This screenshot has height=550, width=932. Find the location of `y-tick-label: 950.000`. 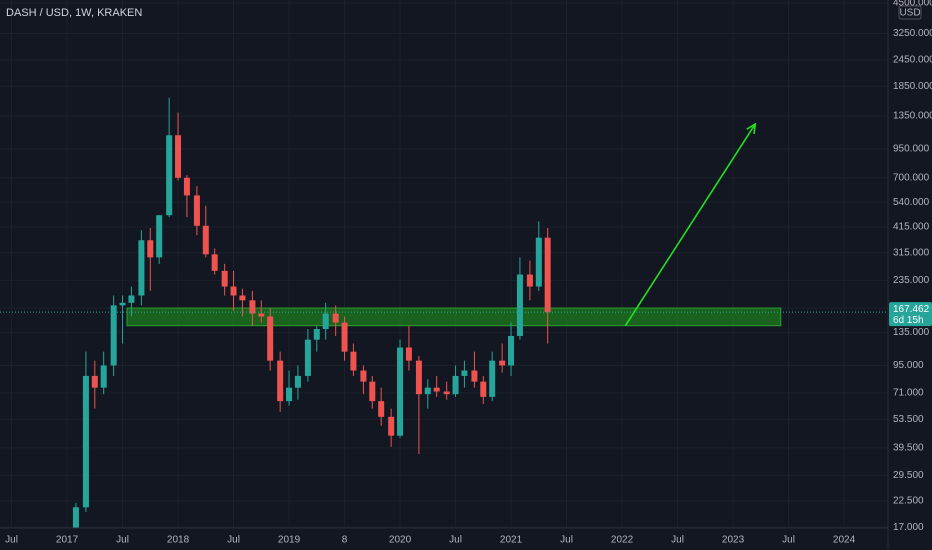

y-tick-label: 950.000 is located at coordinates (911, 149).